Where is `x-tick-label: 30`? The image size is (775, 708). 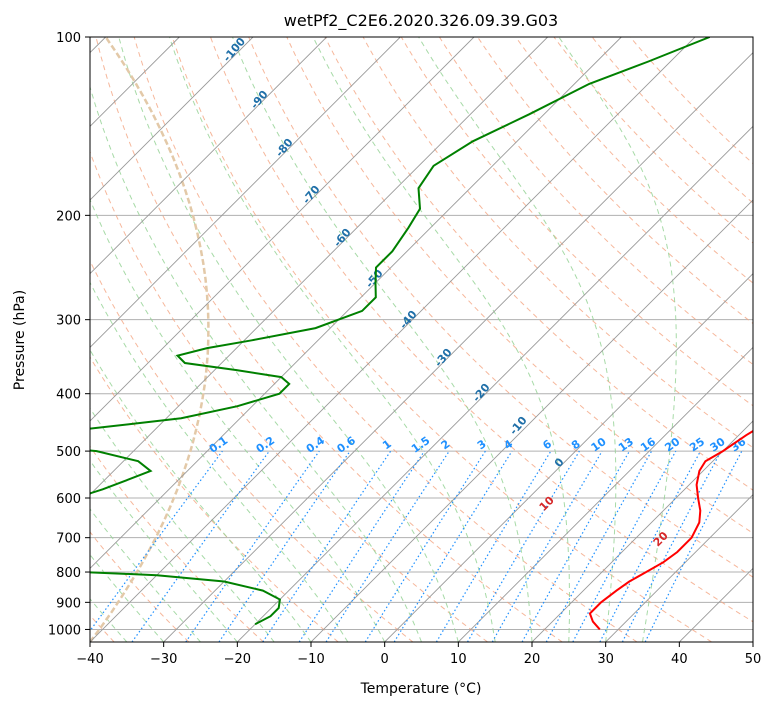 x-tick-label: 30 is located at coordinates (605, 659).